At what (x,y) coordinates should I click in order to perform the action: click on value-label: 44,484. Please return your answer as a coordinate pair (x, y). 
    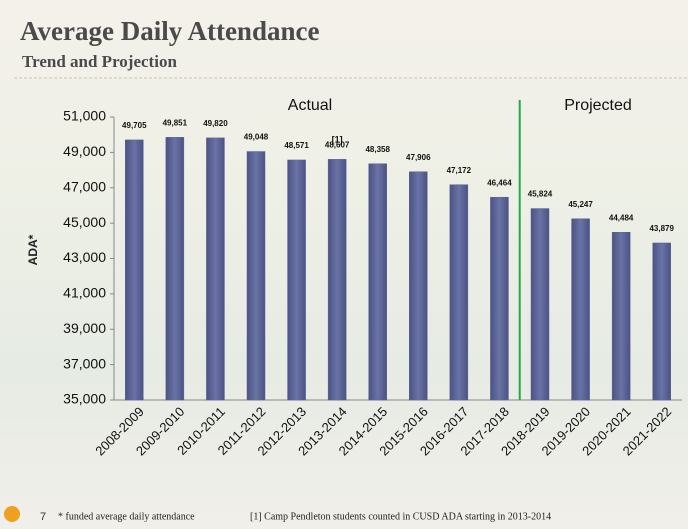
    Looking at the image, I should click on (621, 217).